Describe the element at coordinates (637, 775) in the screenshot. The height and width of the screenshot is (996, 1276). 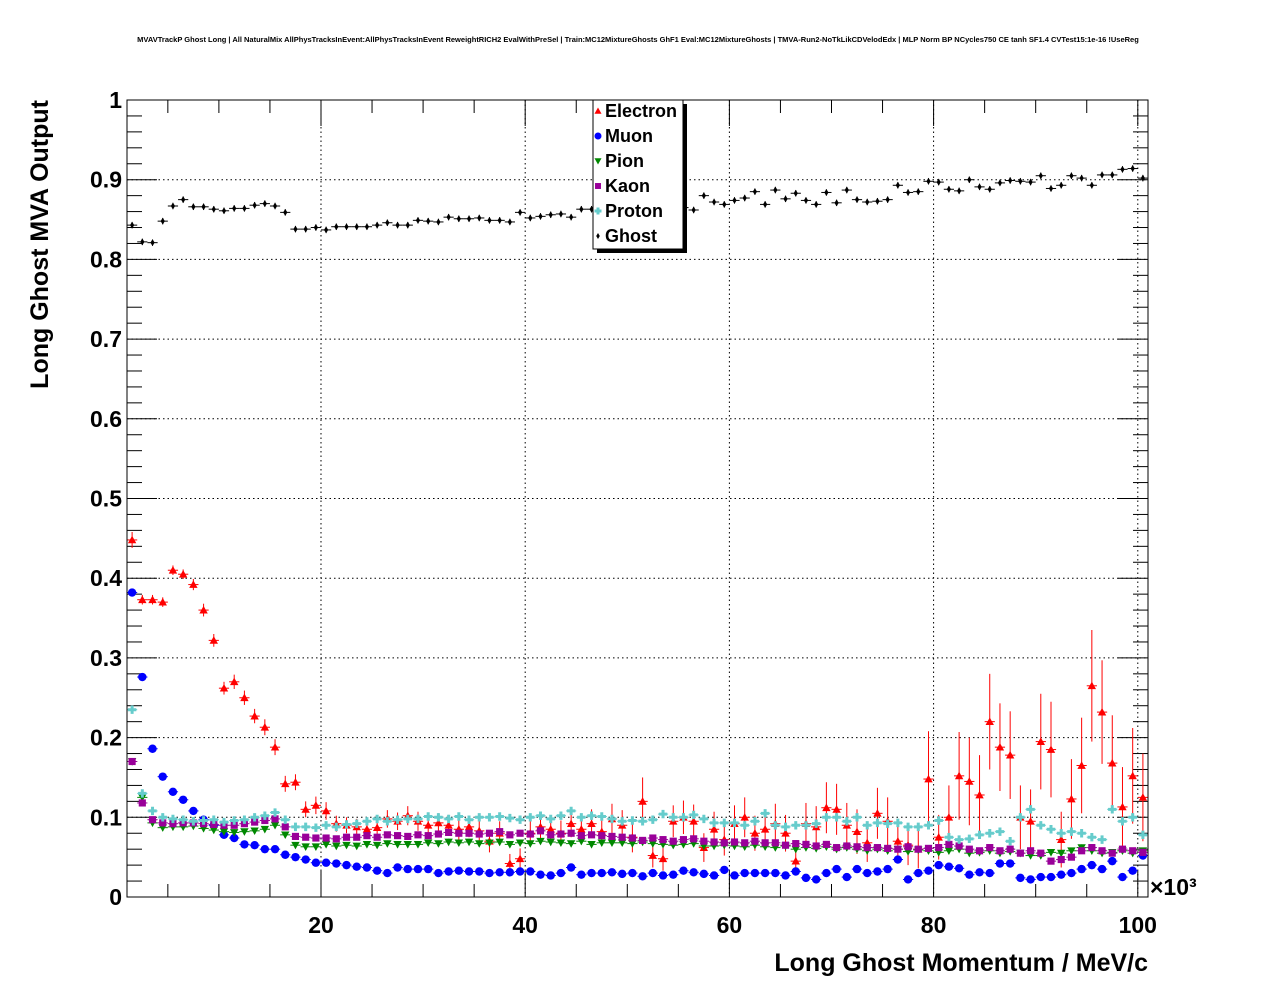
I see `series-proton` at that location.